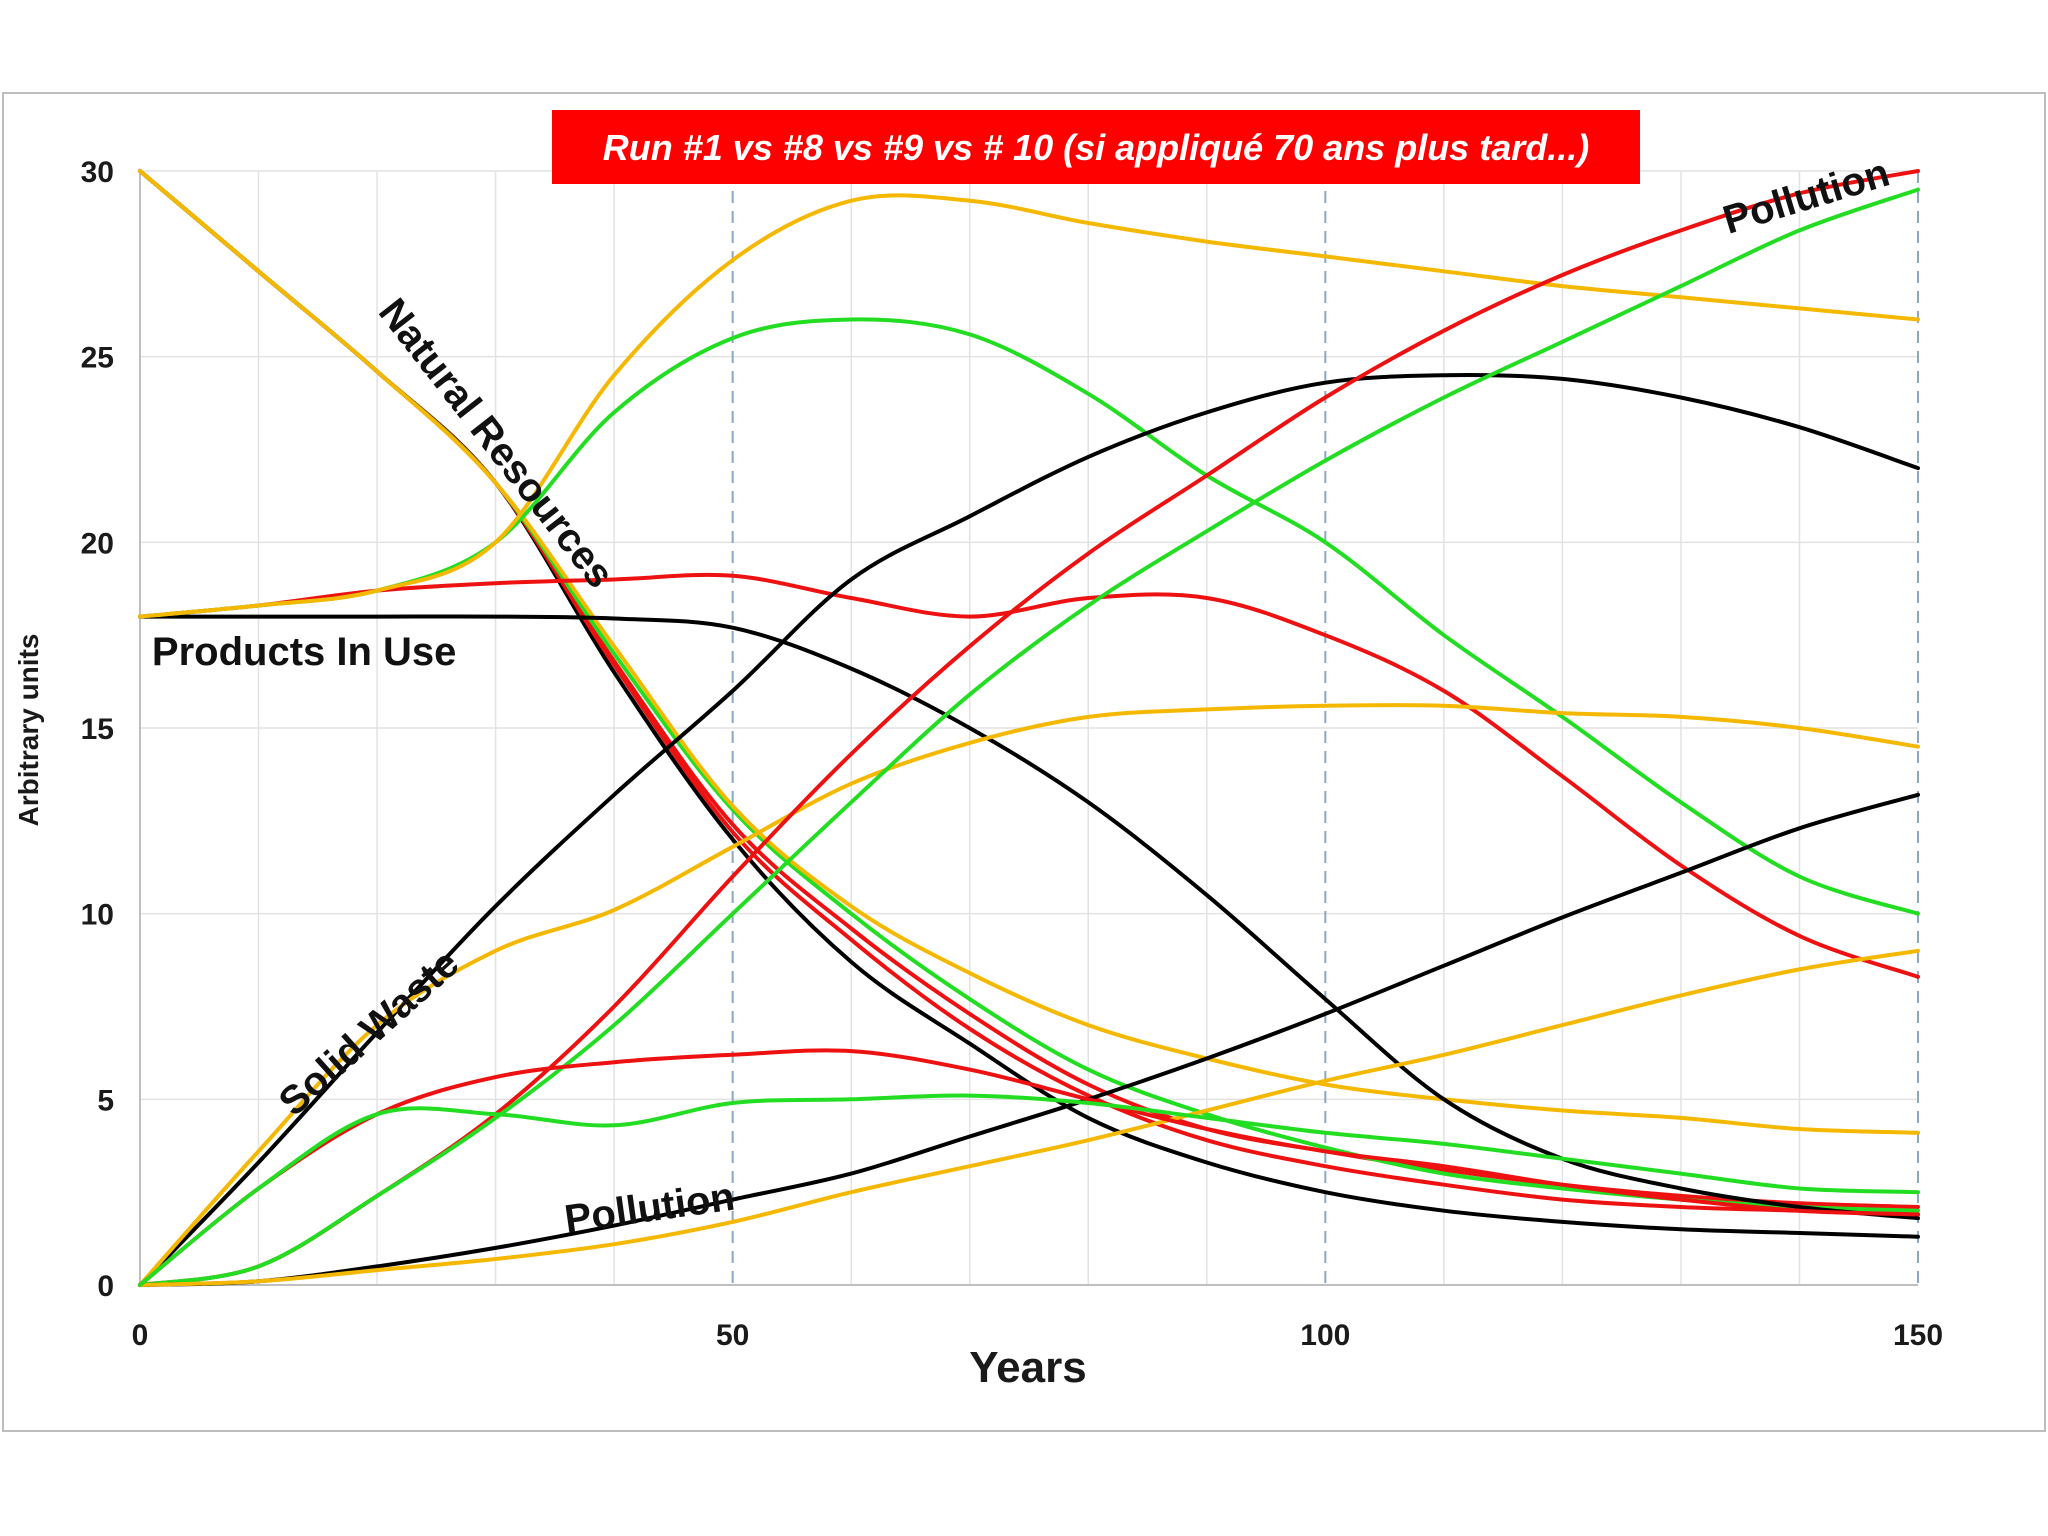  I want to click on annotation-label: Solid Waste, so click(369, 1032).